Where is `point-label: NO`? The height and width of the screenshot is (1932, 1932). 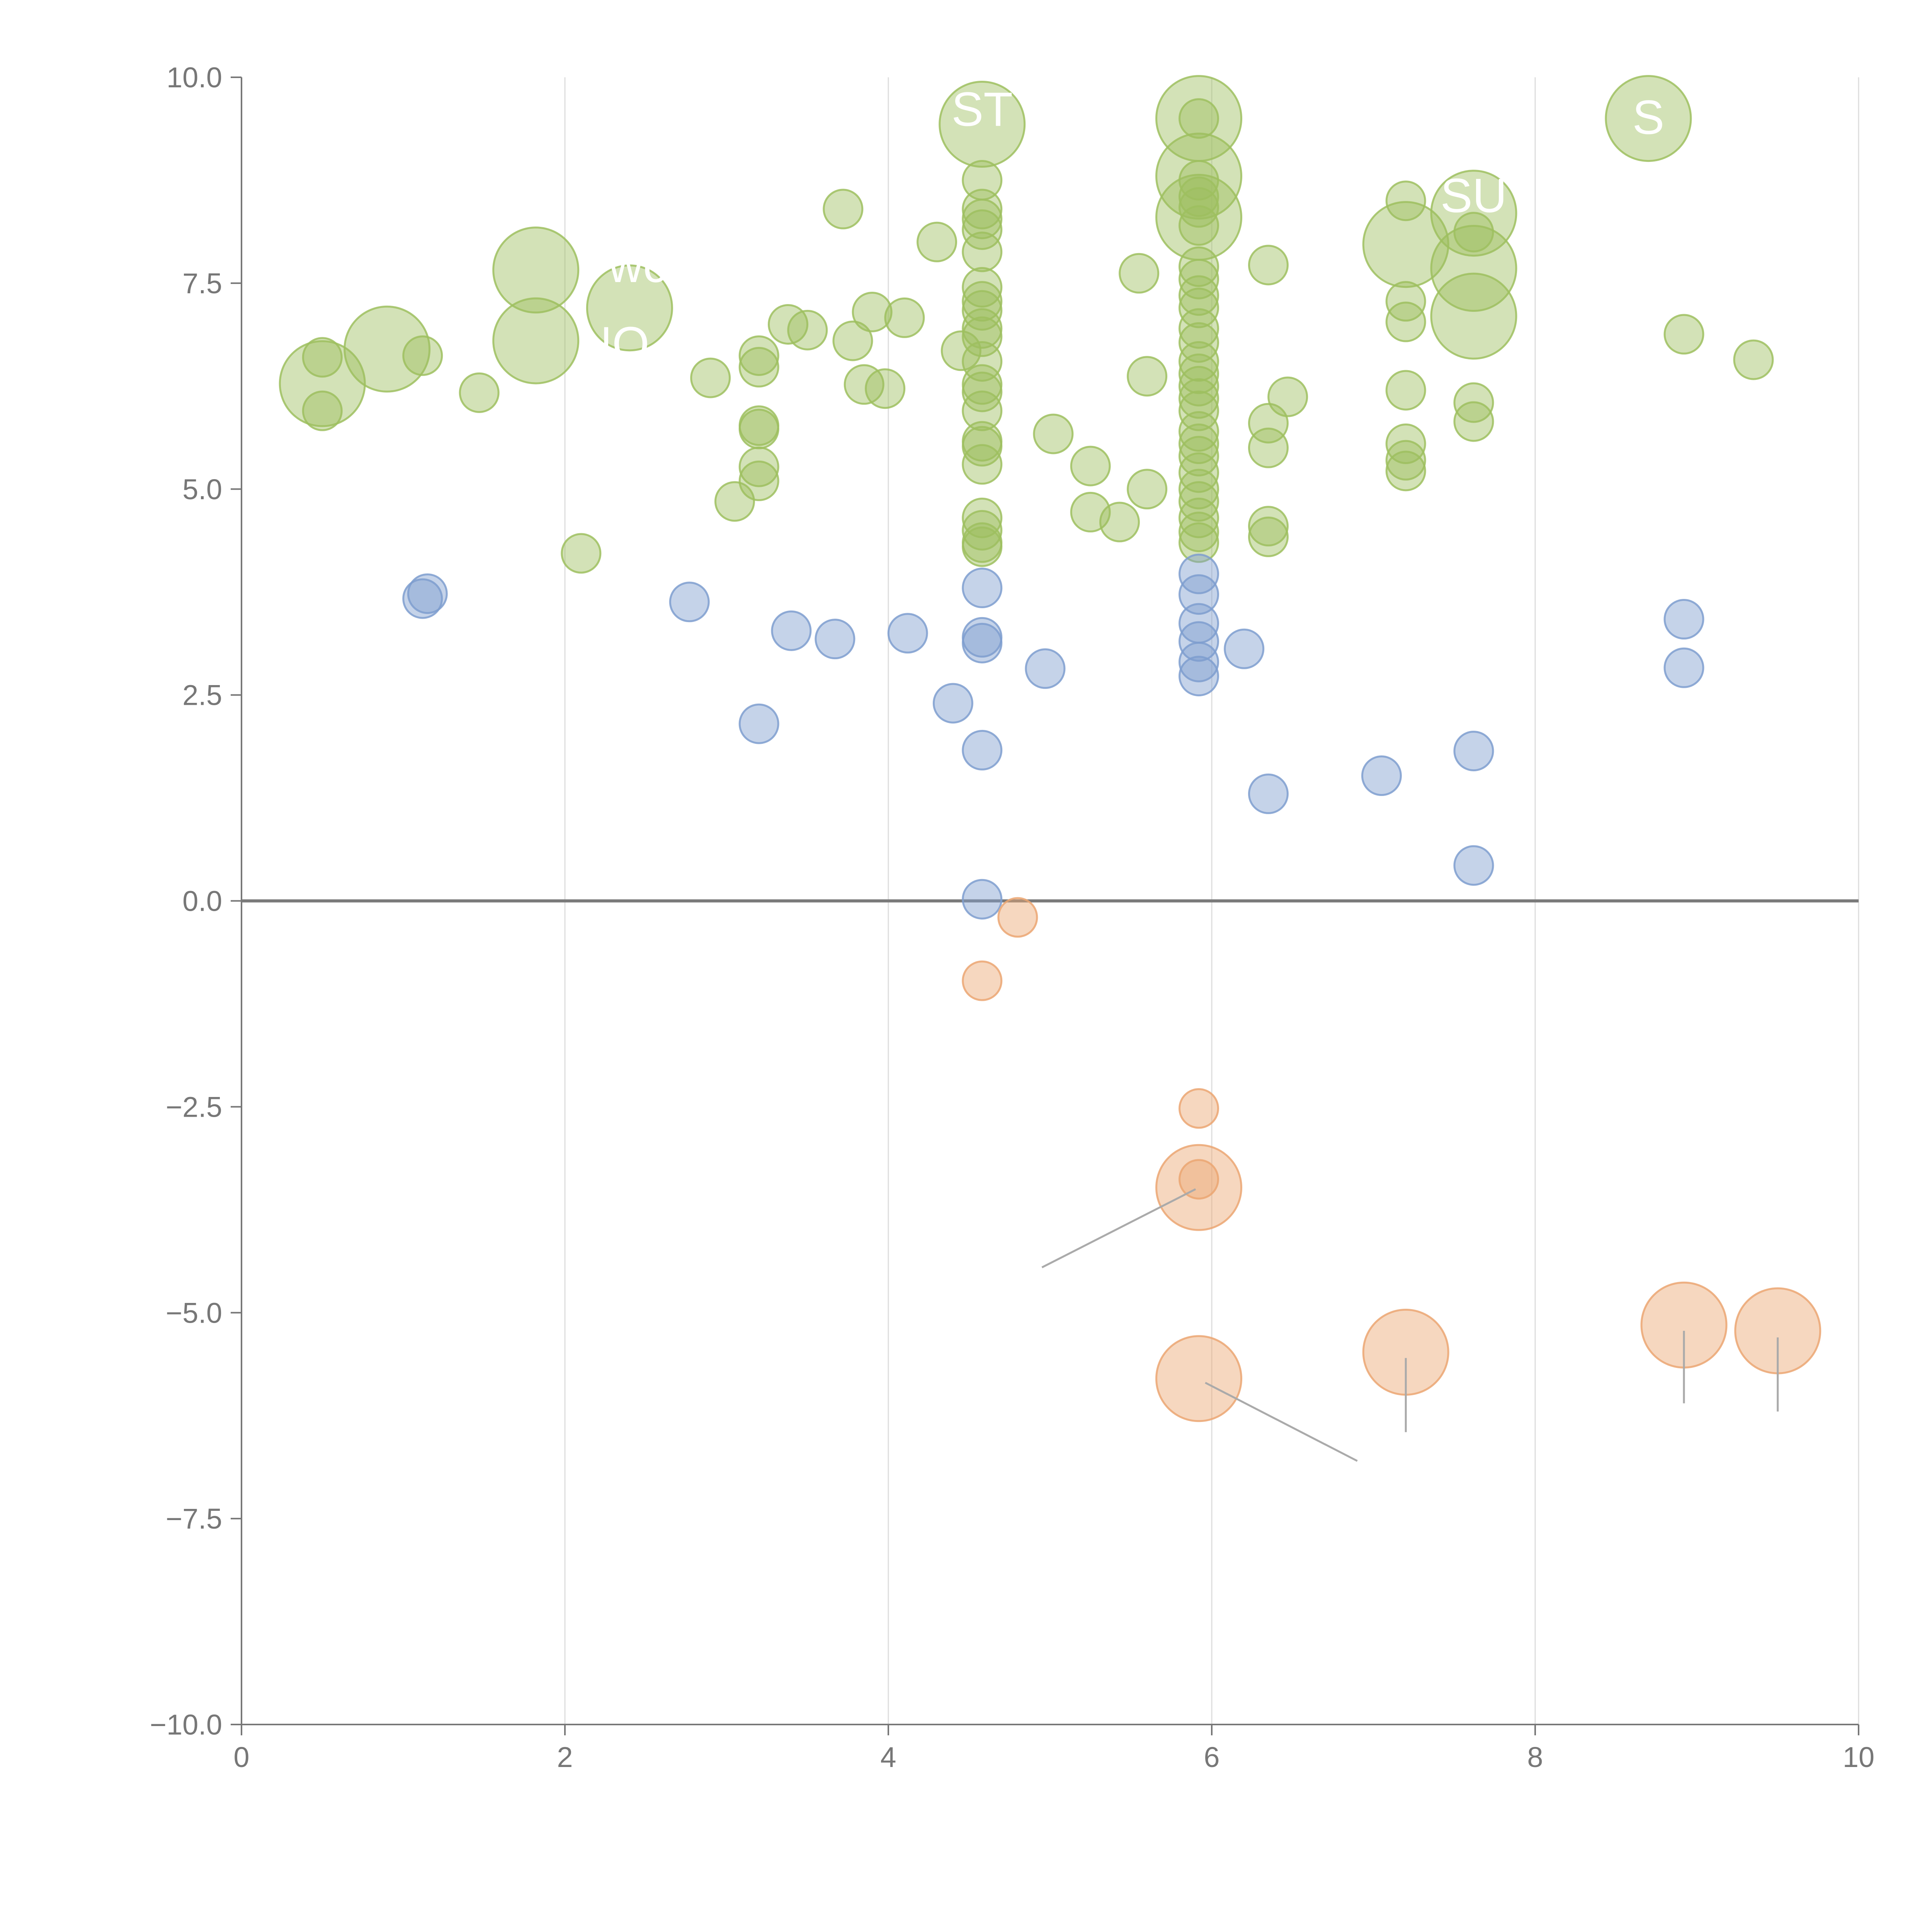
point-label: NO is located at coordinates (614, 344).